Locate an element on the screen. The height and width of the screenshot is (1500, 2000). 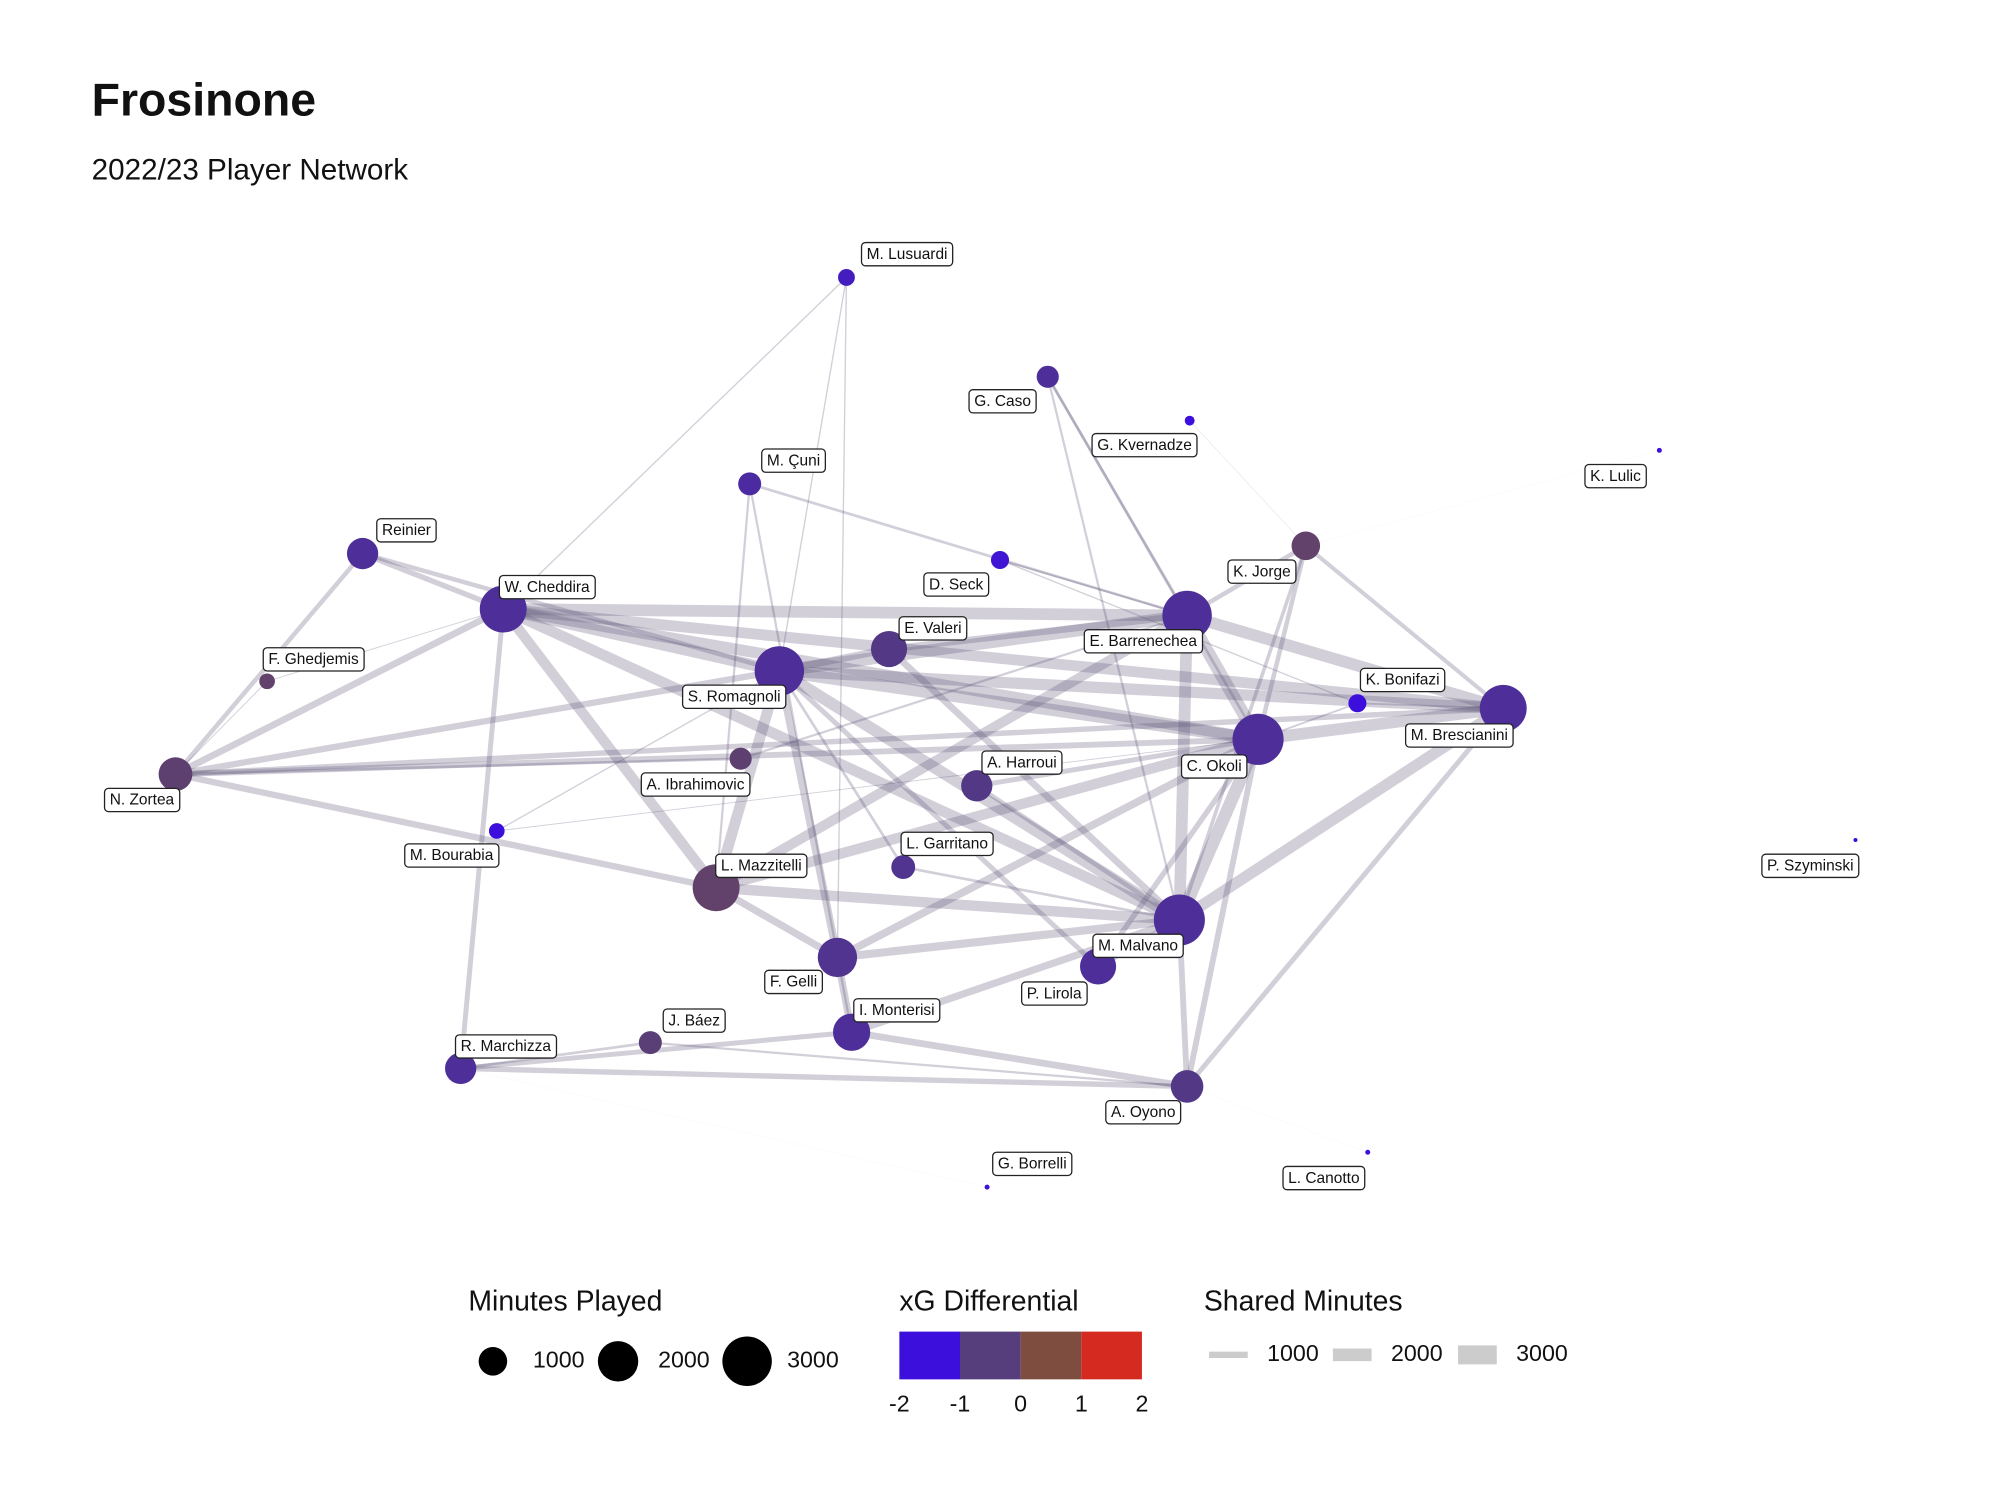
legend-title: Shared Minutes is located at coordinates (1303, 1302).